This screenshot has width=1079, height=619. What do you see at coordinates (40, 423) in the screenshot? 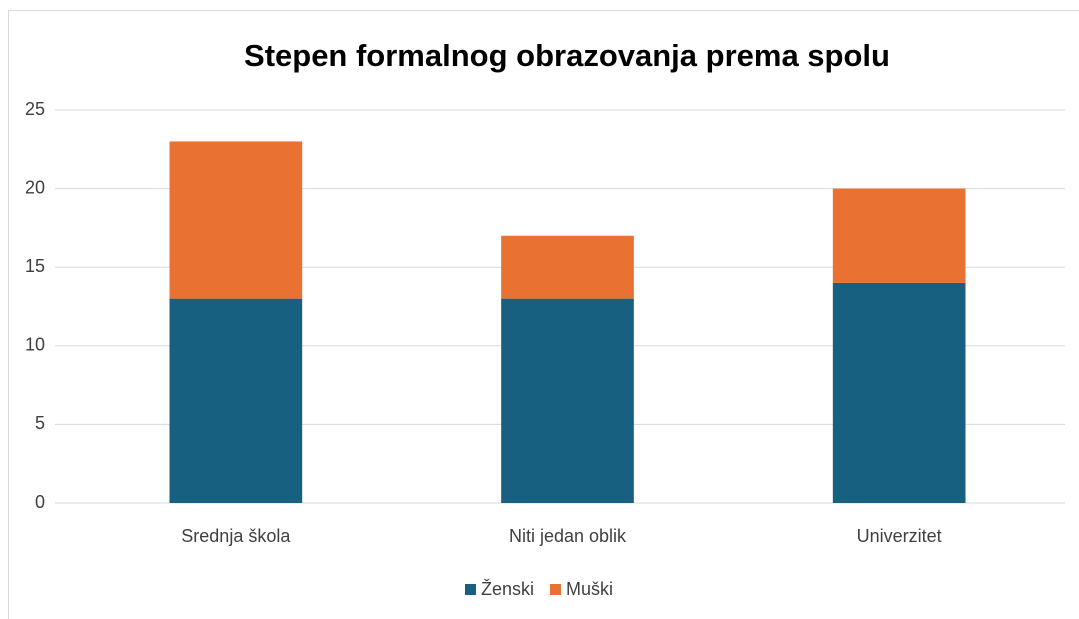
I see `y-tick-label: 5` at bounding box center [40, 423].